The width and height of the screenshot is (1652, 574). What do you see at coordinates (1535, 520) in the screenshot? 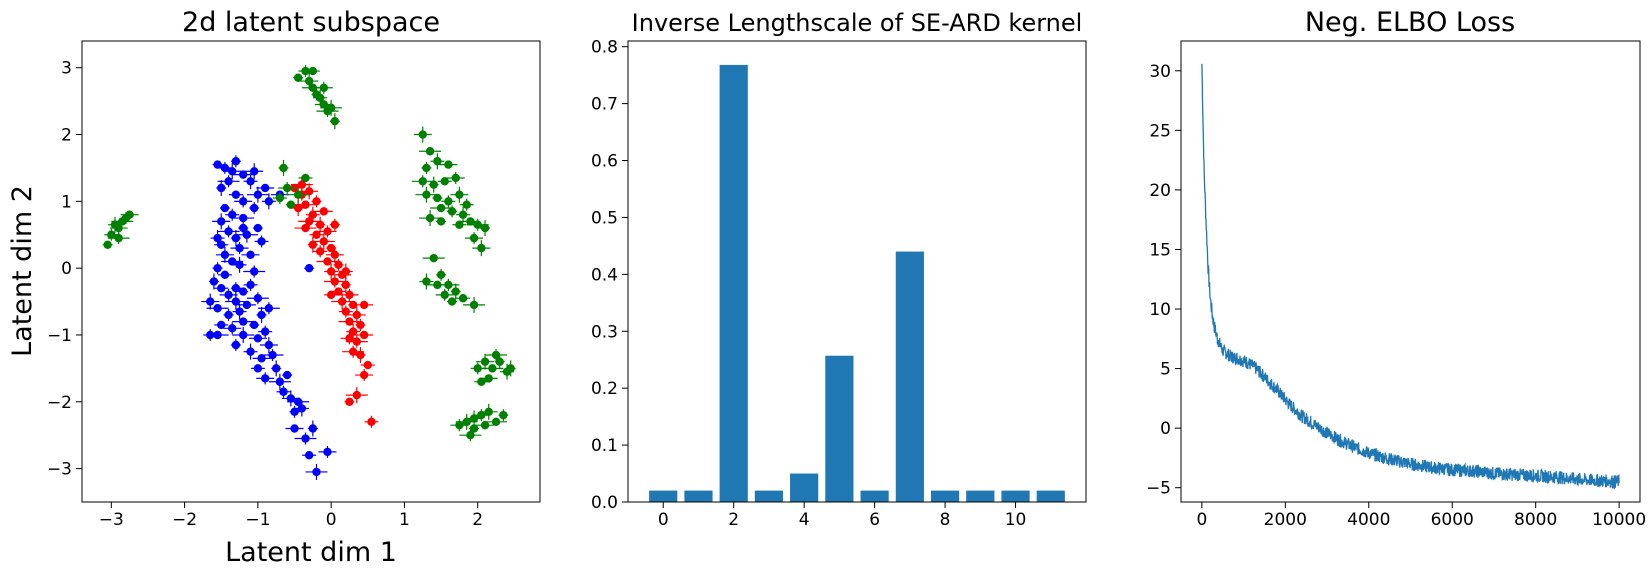
I see `x-tick-label: 8000` at bounding box center [1535, 520].